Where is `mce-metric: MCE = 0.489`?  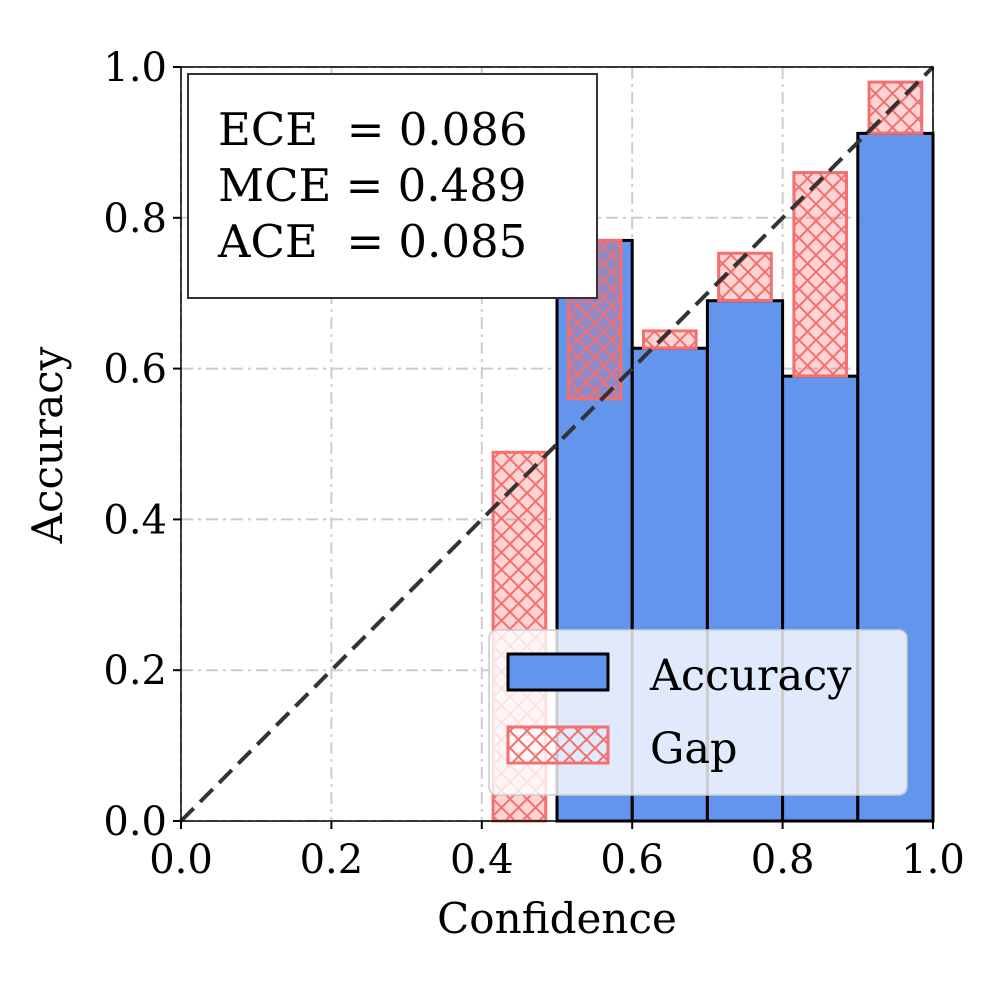
mce-metric: MCE = 0.489 is located at coordinates (372, 185).